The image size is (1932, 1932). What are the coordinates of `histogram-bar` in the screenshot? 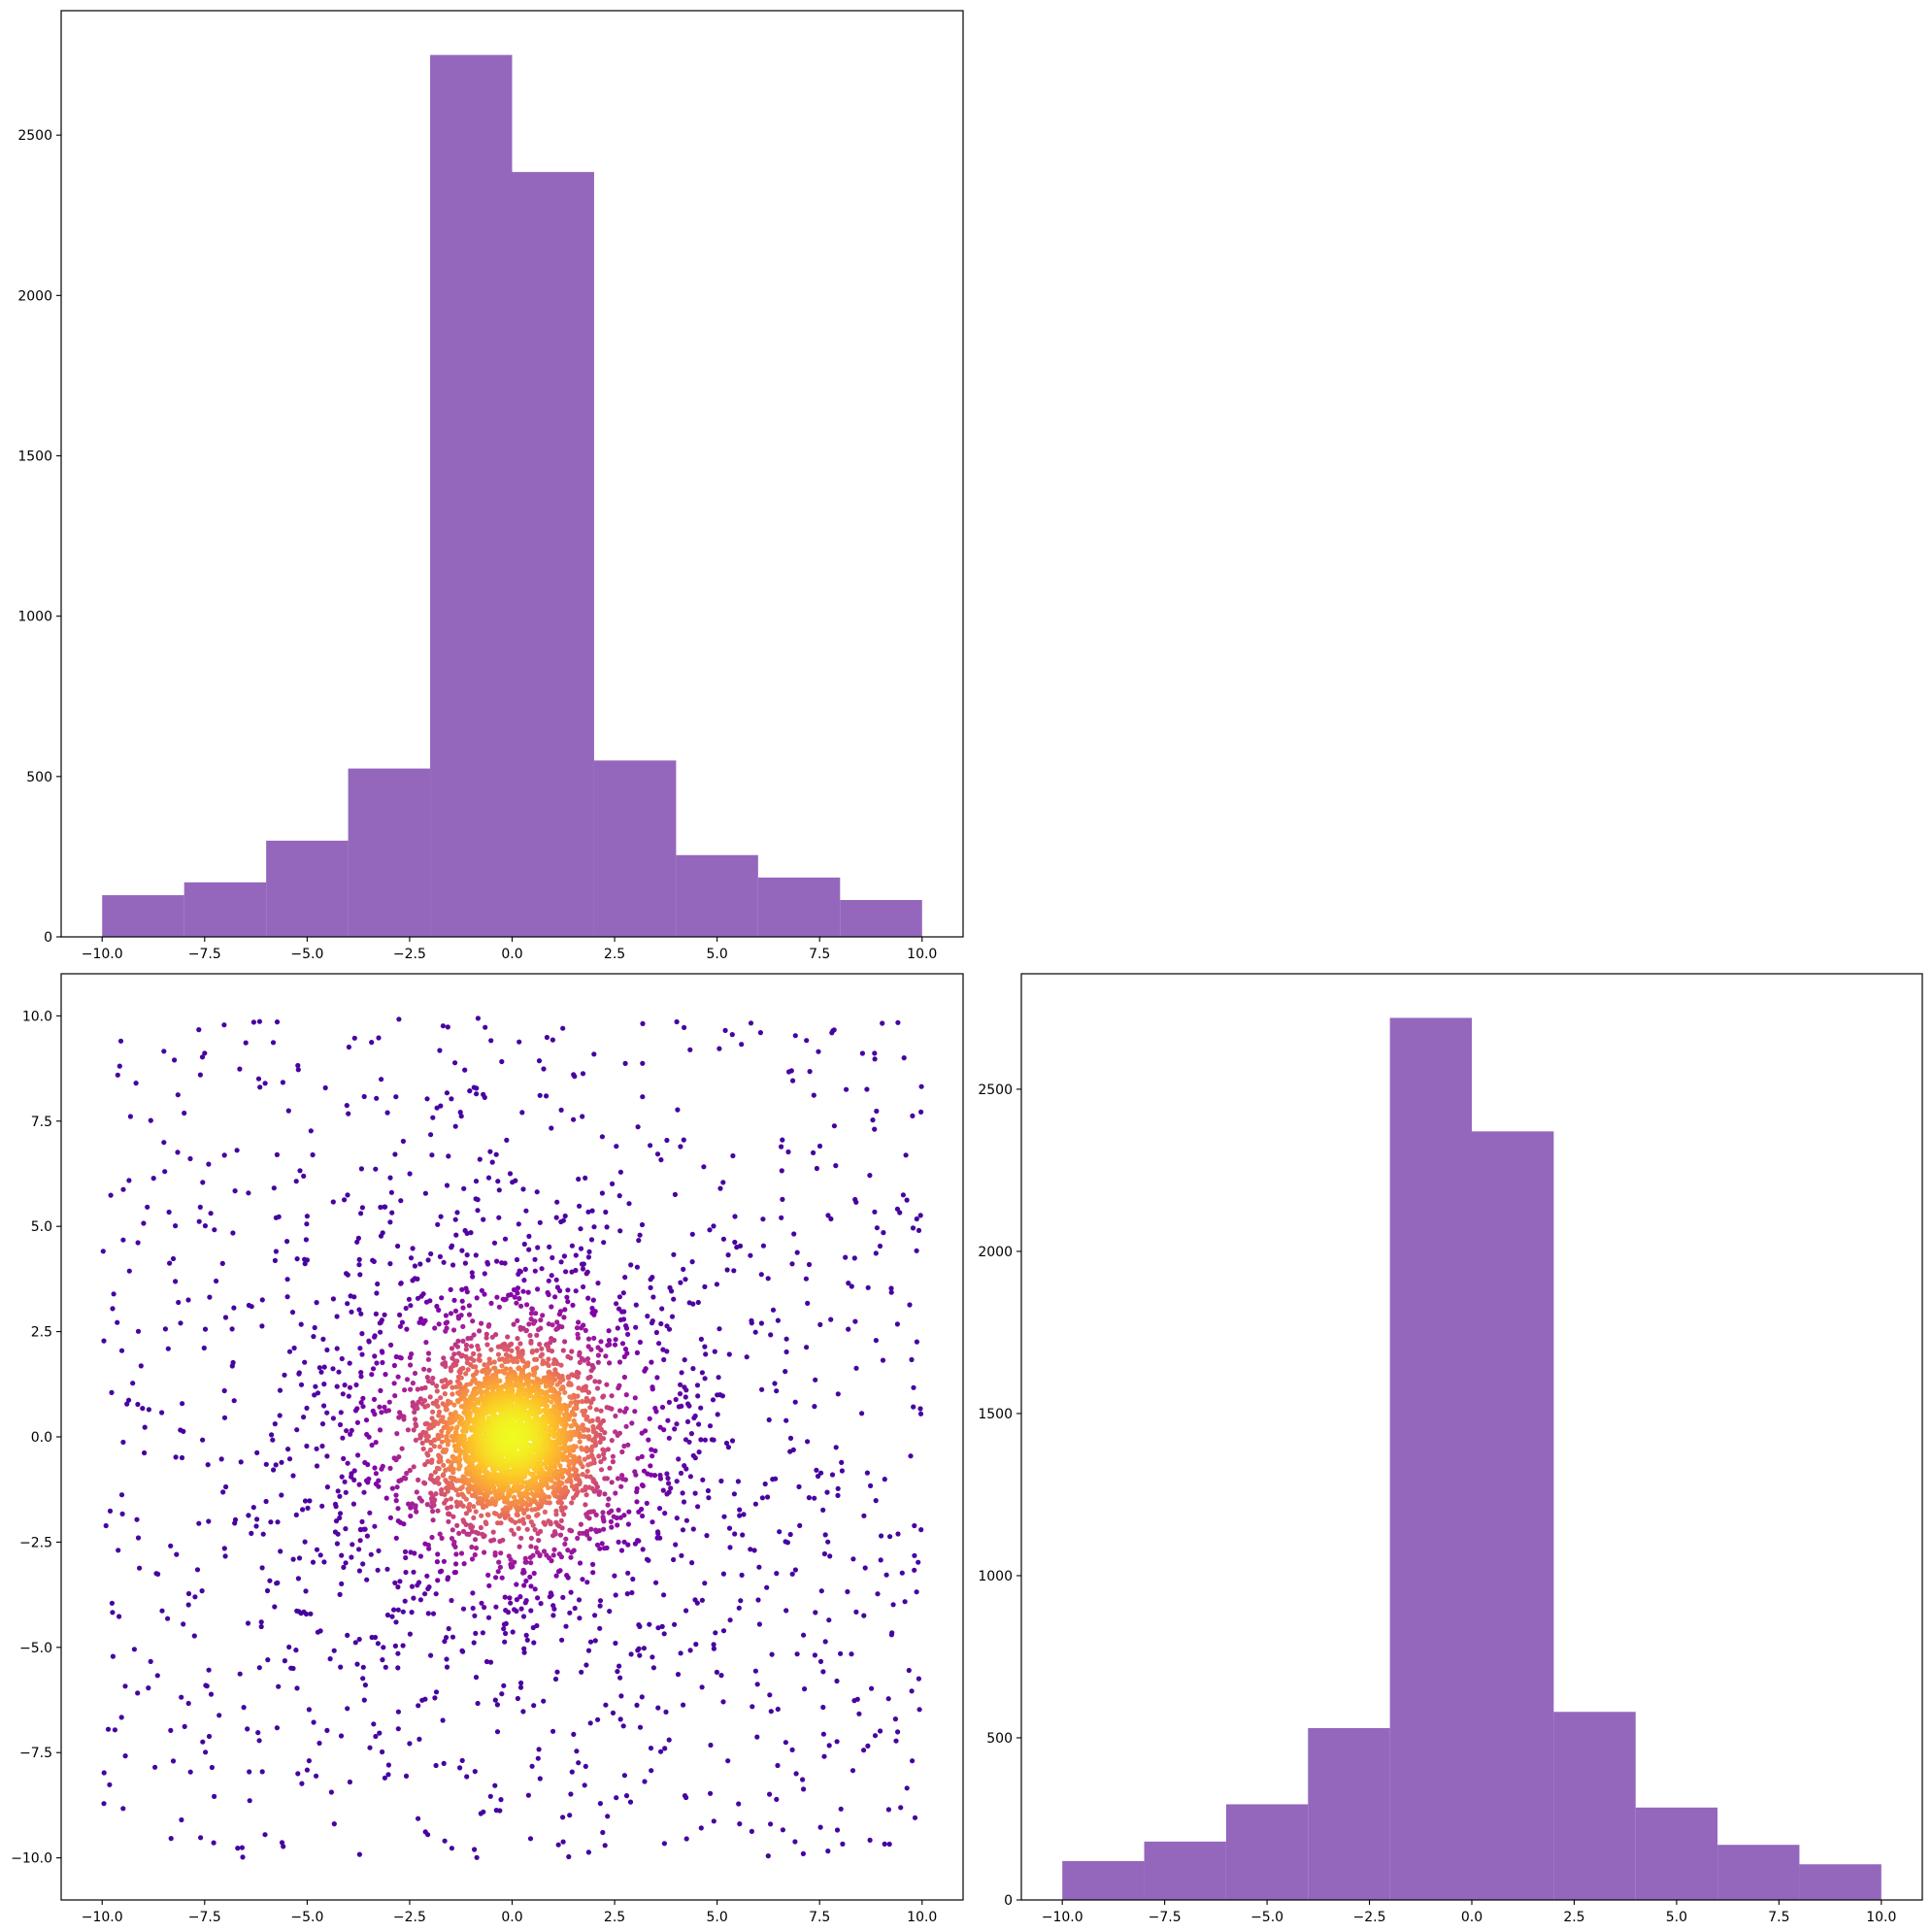 It's located at (553, 554).